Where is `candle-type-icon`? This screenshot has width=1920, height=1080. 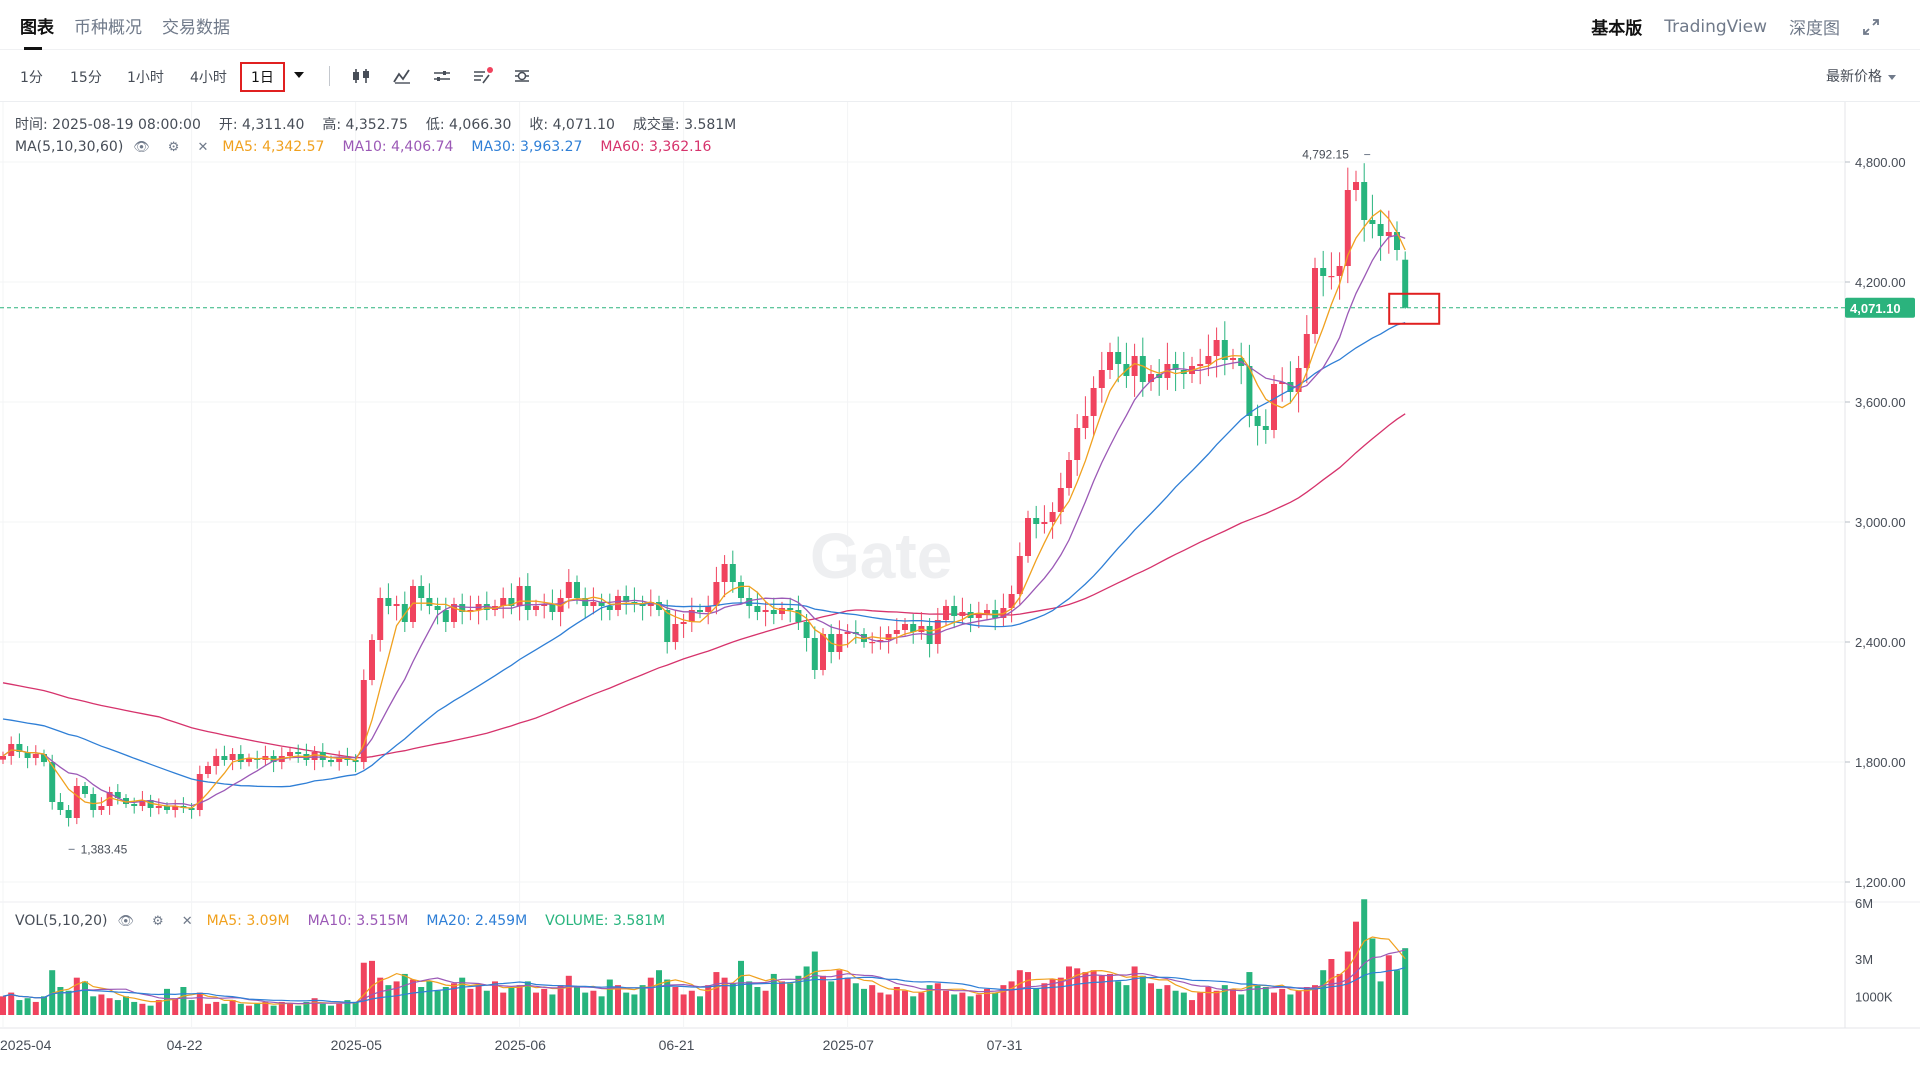 candle-type-icon is located at coordinates (361, 76).